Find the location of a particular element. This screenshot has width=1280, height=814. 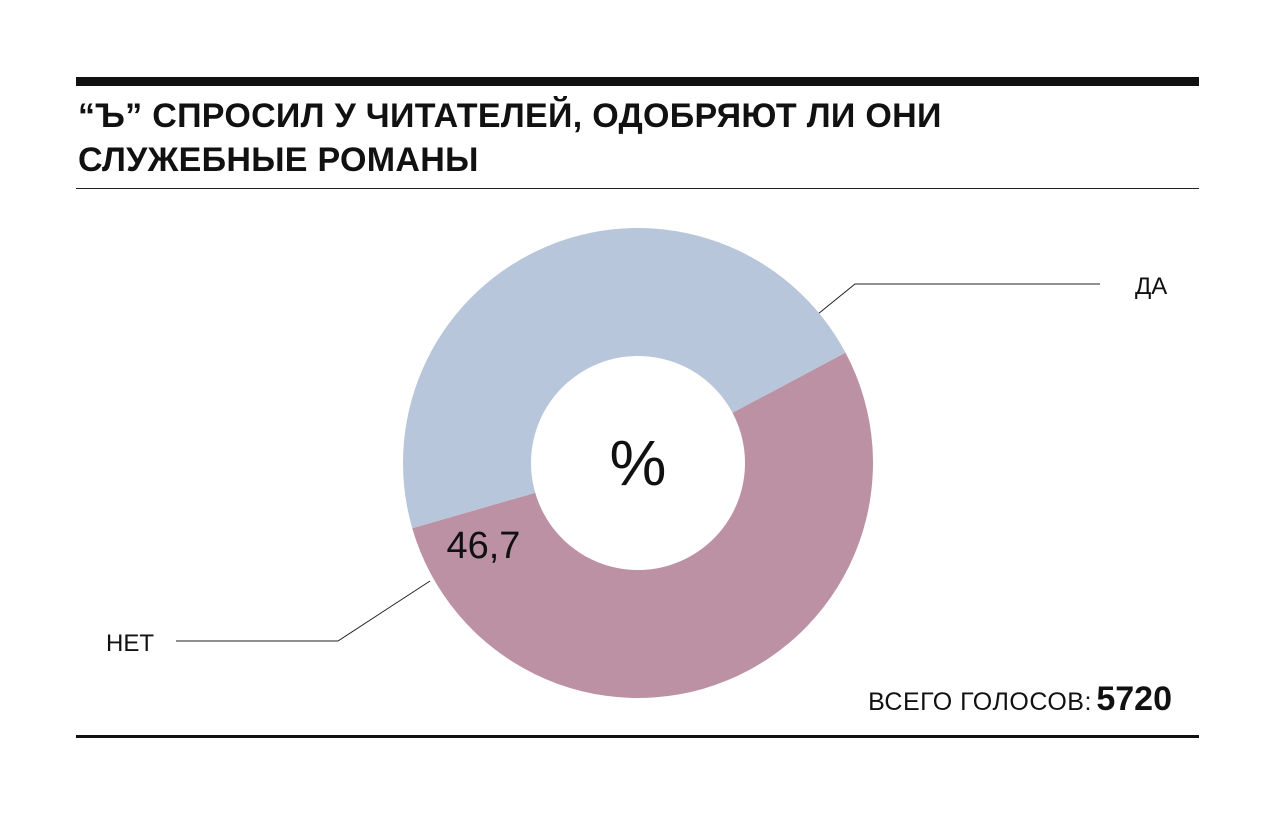

leader-line-yes is located at coordinates (958, 299).